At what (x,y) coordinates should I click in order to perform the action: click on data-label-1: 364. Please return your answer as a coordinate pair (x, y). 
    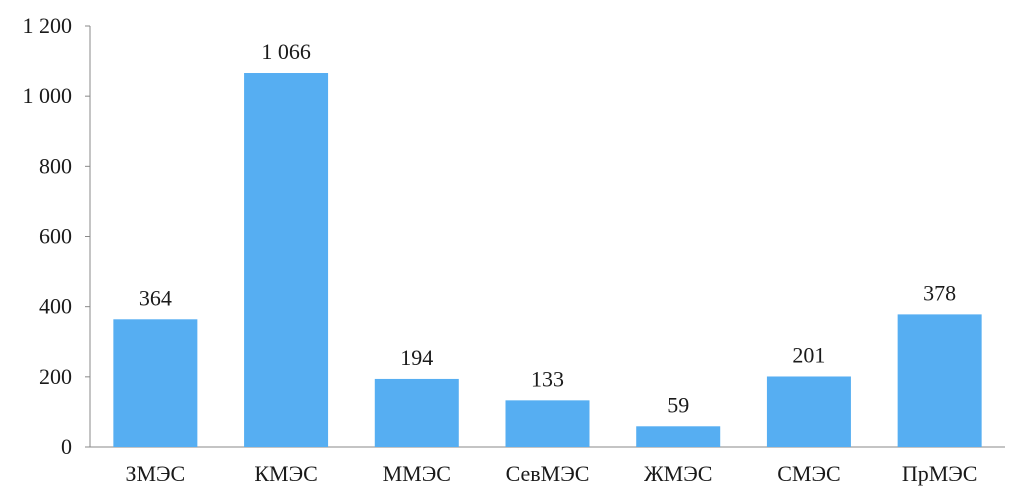
    Looking at the image, I should click on (155, 297).